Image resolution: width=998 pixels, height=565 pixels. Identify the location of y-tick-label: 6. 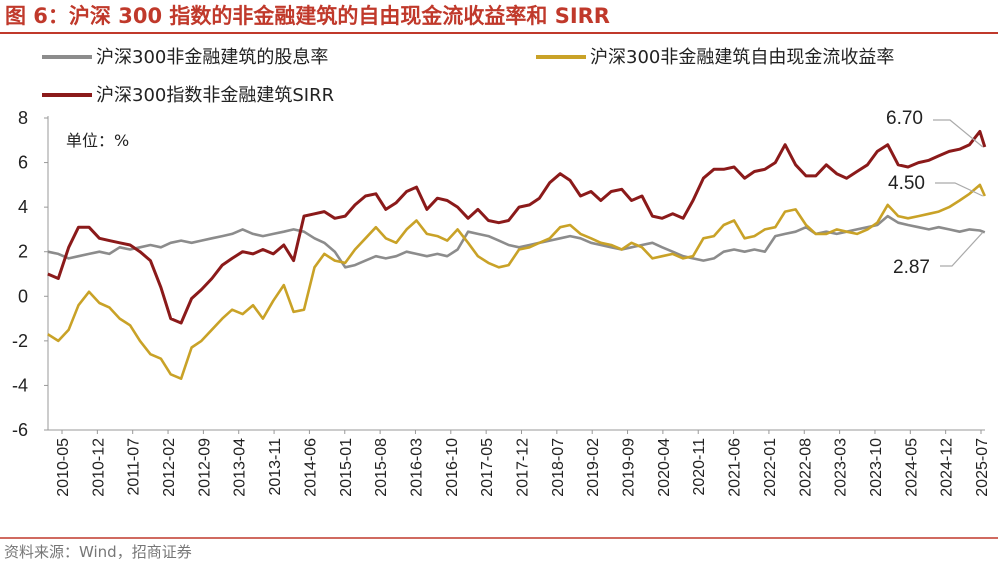
(23, 163).